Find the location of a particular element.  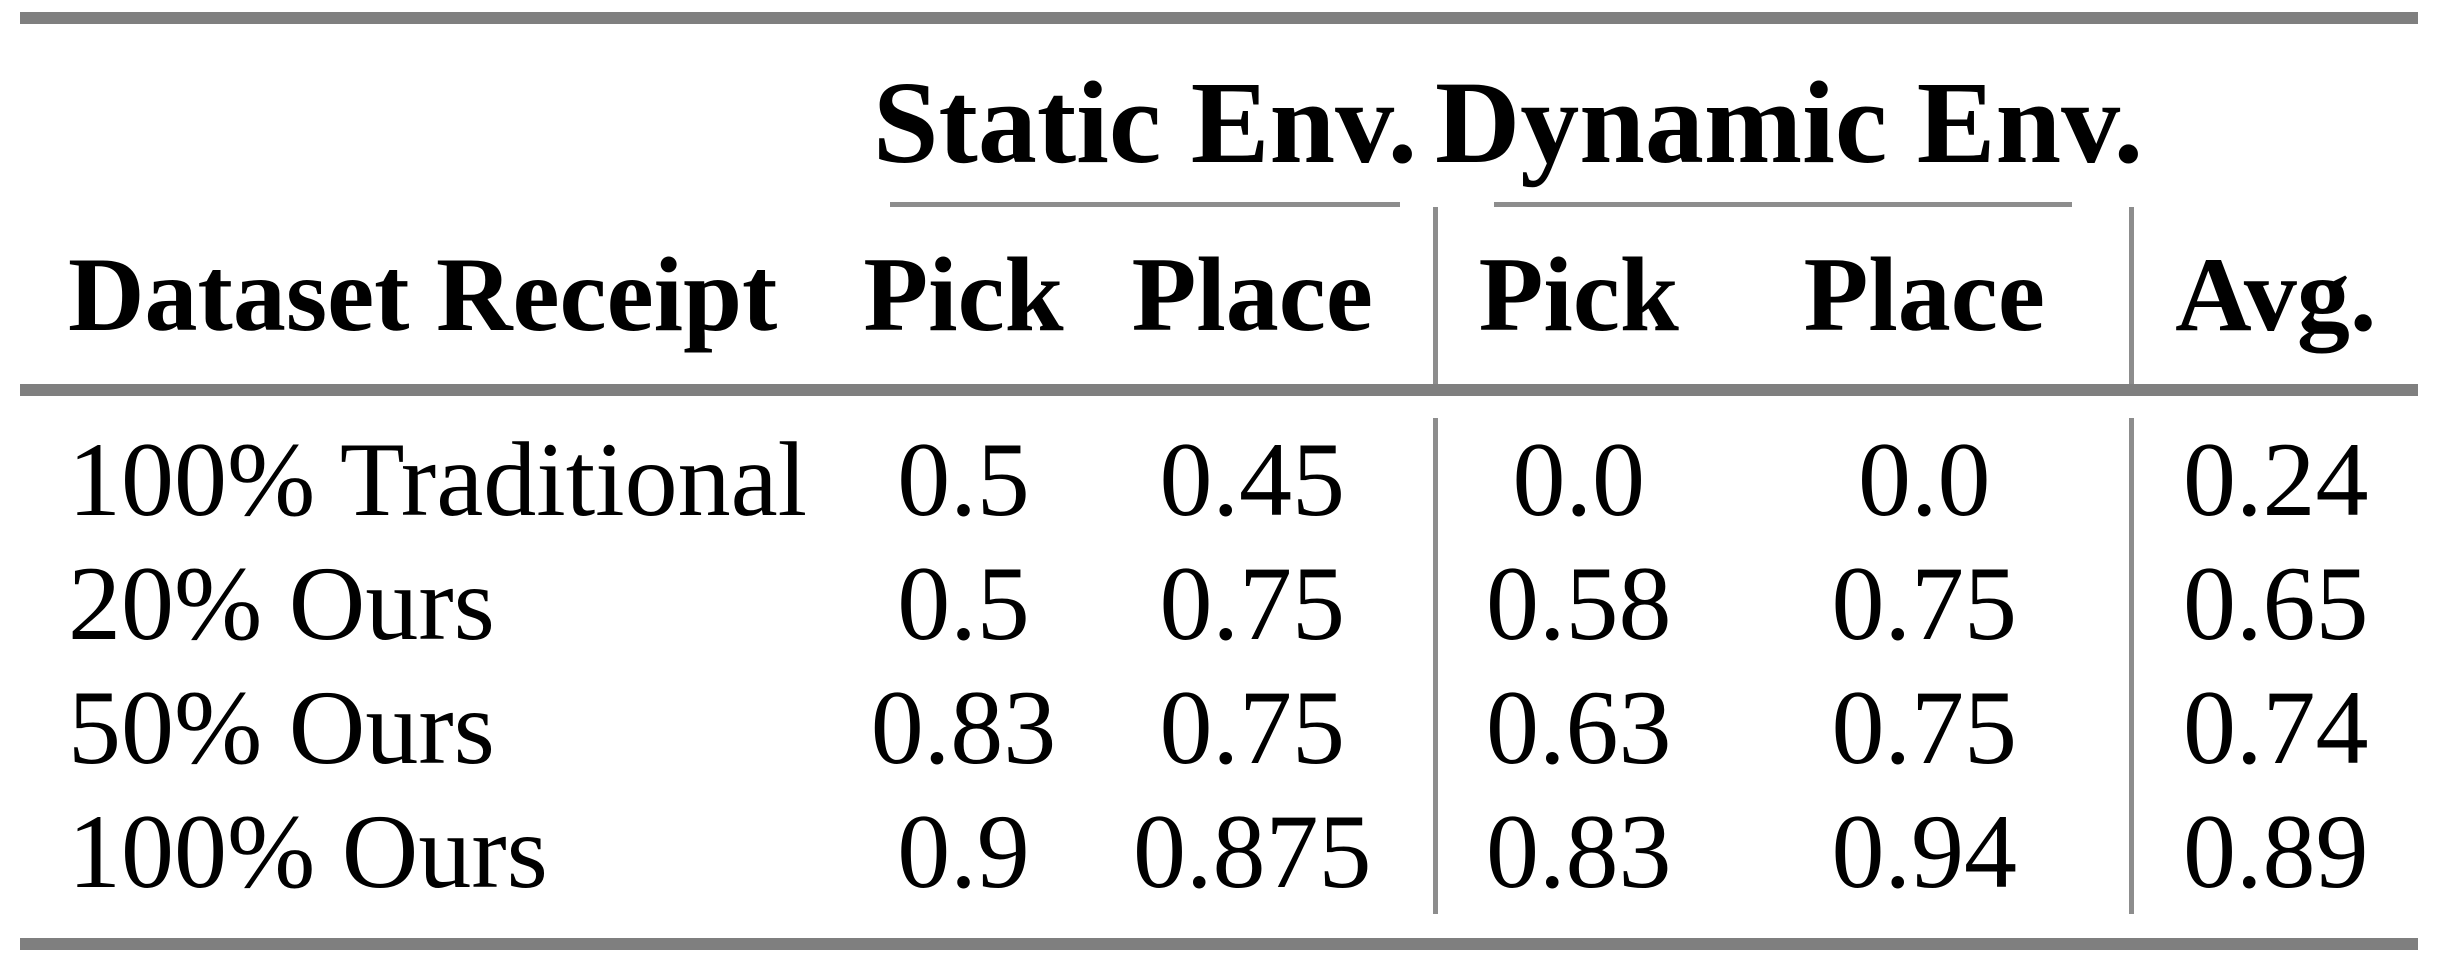

table-row-100pct-ours: 100% Ours 0.9 0.875 0.83 0.94 0.89 is located at coordinates (1219, 852).